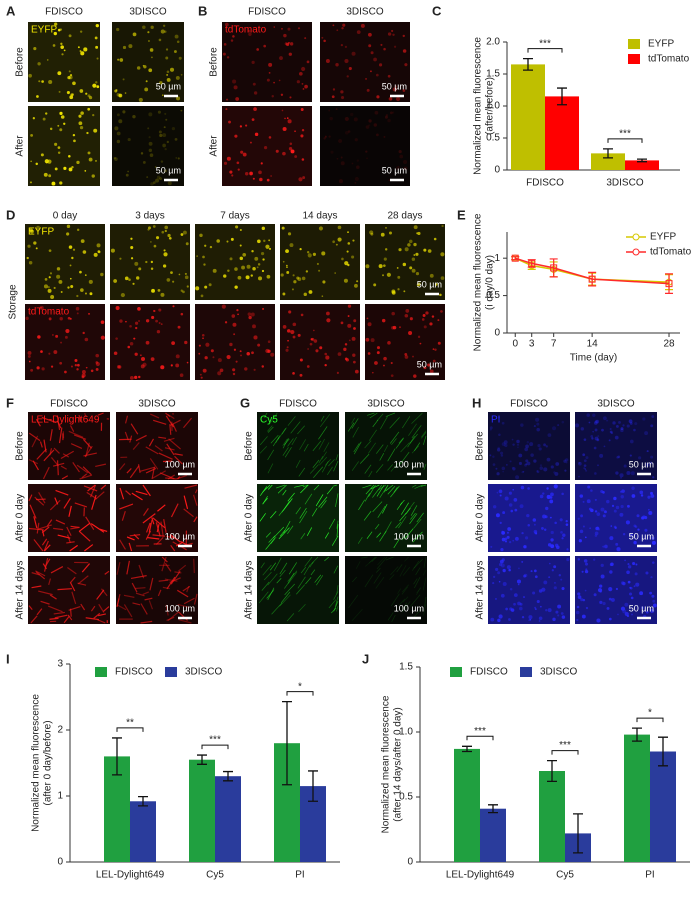 This screenshot has height=909, width=700. Describe the element at coordinates (528, 64) in the screenshot. I see `error-bar` at that location.